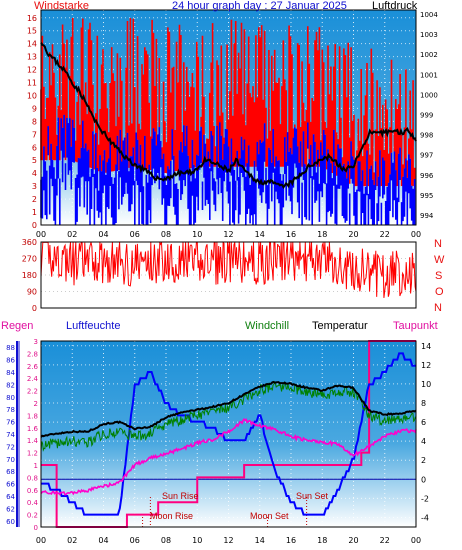 Image resolution: width=462 pixels, height=550 pixels. What do you see at coordinates (10, 509) in the screenshot?
I see `humidity-tick-label: 62` at bounding box center [10, 509].